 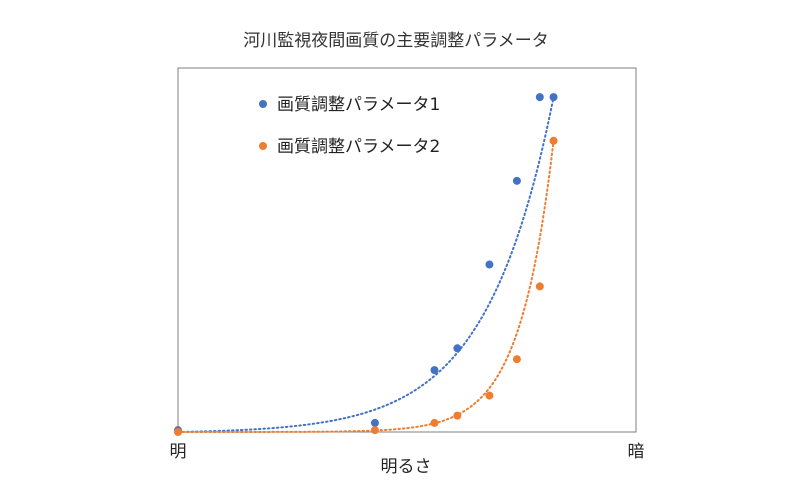 What do you see at coordinates (406, 467) in the screenshot?
I see `x-axis-label: 明るさ` at bounding box center [406, 467].